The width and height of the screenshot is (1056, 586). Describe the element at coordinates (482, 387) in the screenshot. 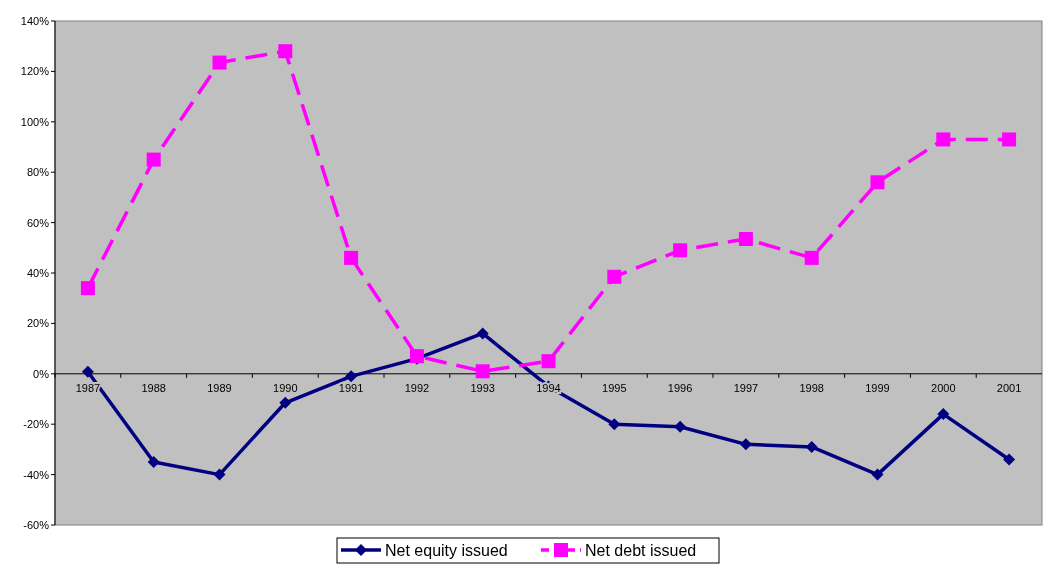

I see `x-tick-label: 1993` at that location.